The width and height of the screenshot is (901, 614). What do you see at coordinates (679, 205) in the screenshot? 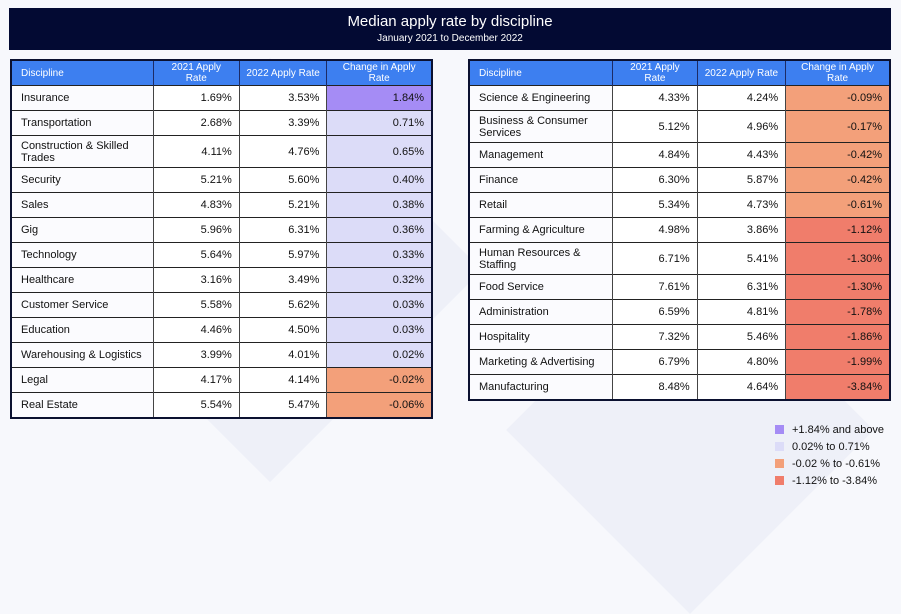
I see `table-row: Retail 5.34% 4.73% -0.61%` at bounding box center [679, 205].